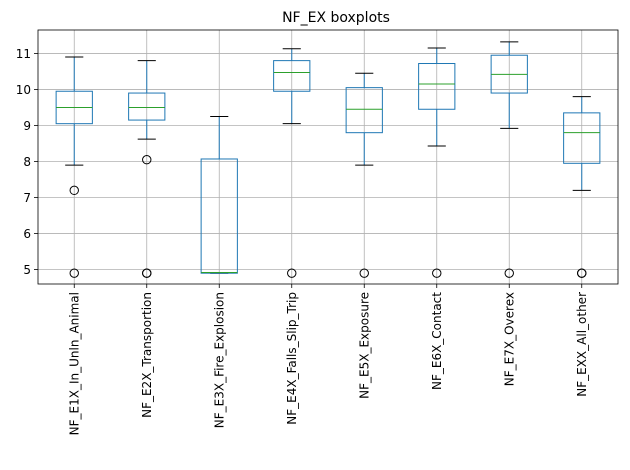 Image resolution: width=630 pixels, height=470 pixels. Describe the element at coordinates (336, 18) in the screenshot. I see `chart-title: NF_EX boxplots` at that location.